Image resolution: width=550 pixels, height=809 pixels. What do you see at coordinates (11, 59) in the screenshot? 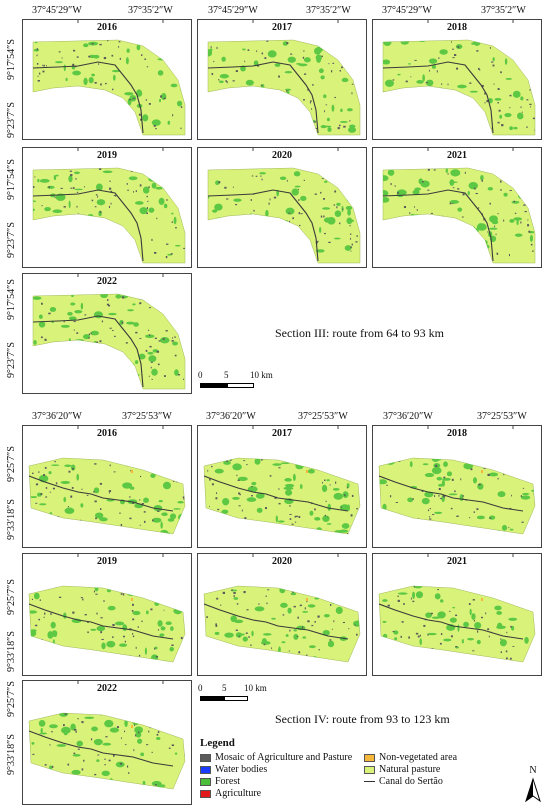
I see `lat-label: 9°17′54″S` at bounding box center [11, 59].